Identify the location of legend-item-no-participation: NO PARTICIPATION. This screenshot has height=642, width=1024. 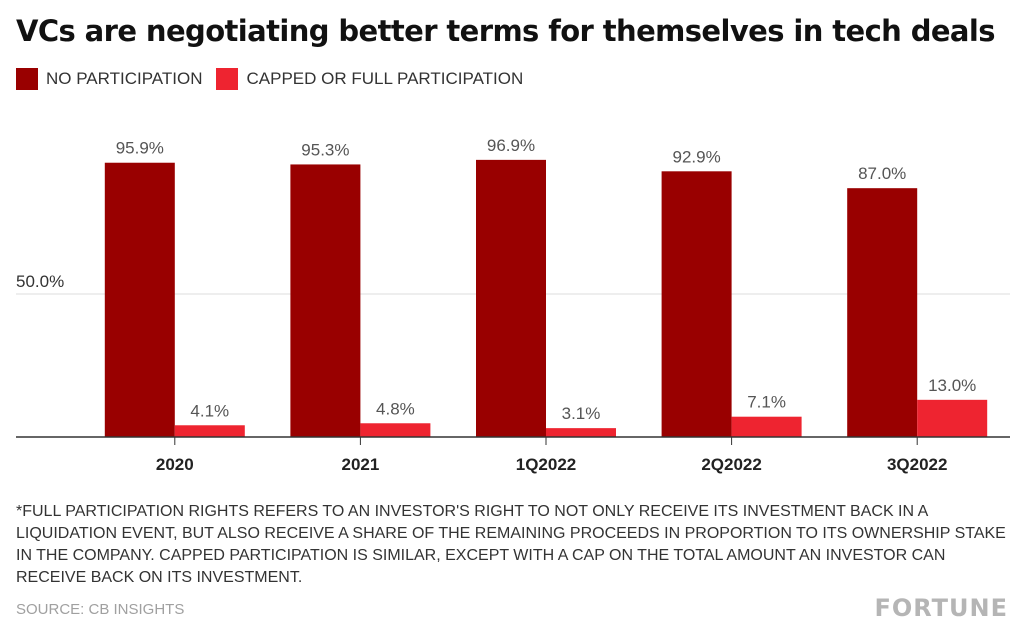
(109, 79).